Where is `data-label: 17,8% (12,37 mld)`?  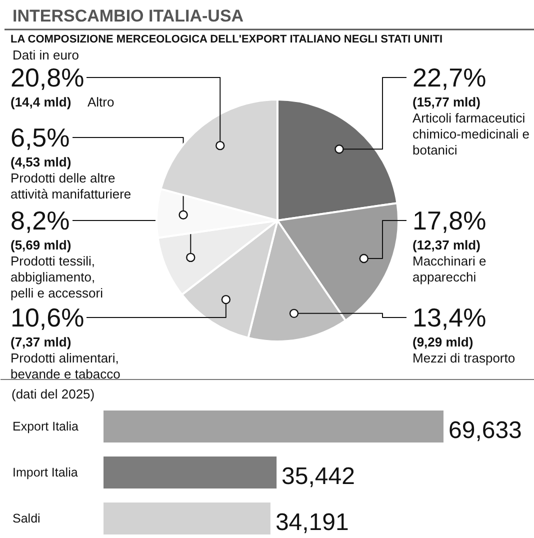
data-label: 17,8% (12,37 mld) is located at coordinates (449, 229).